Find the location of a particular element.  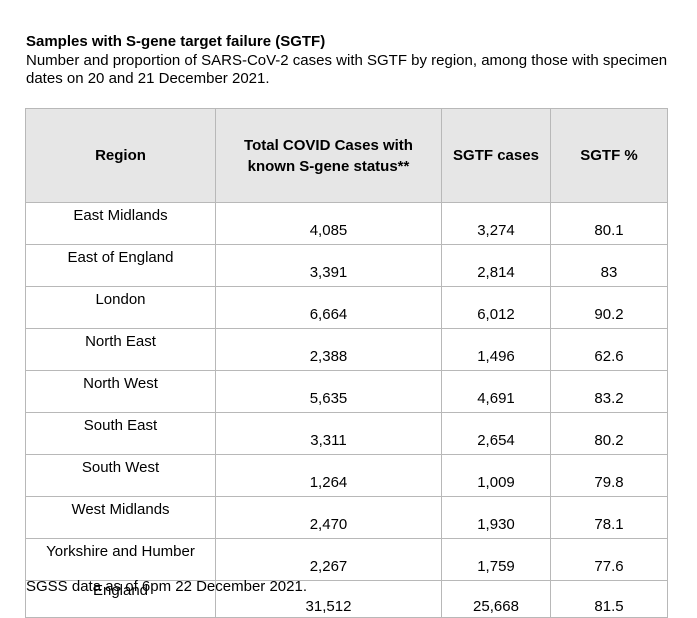

region-cell: West Midlands is located at coordinates (120, 517).